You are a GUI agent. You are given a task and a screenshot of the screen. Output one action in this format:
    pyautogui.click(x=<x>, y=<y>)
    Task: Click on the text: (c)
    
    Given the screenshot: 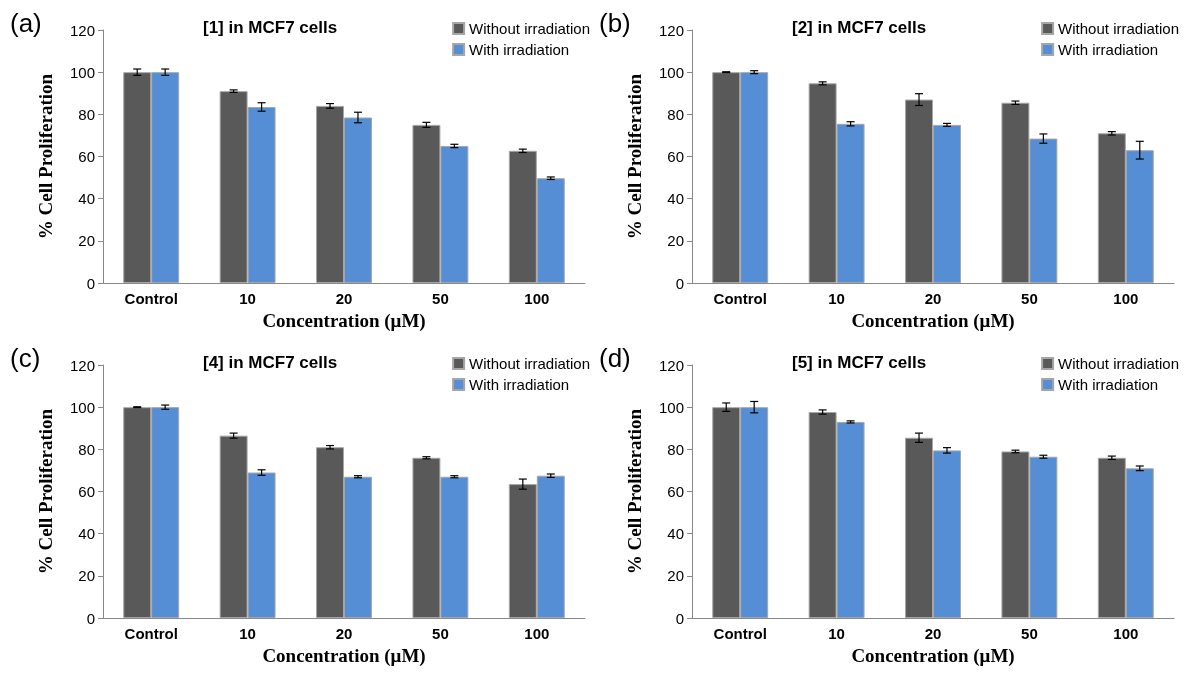 What is the action you would take?
    pyautogui.click(x=25, y=358)
    